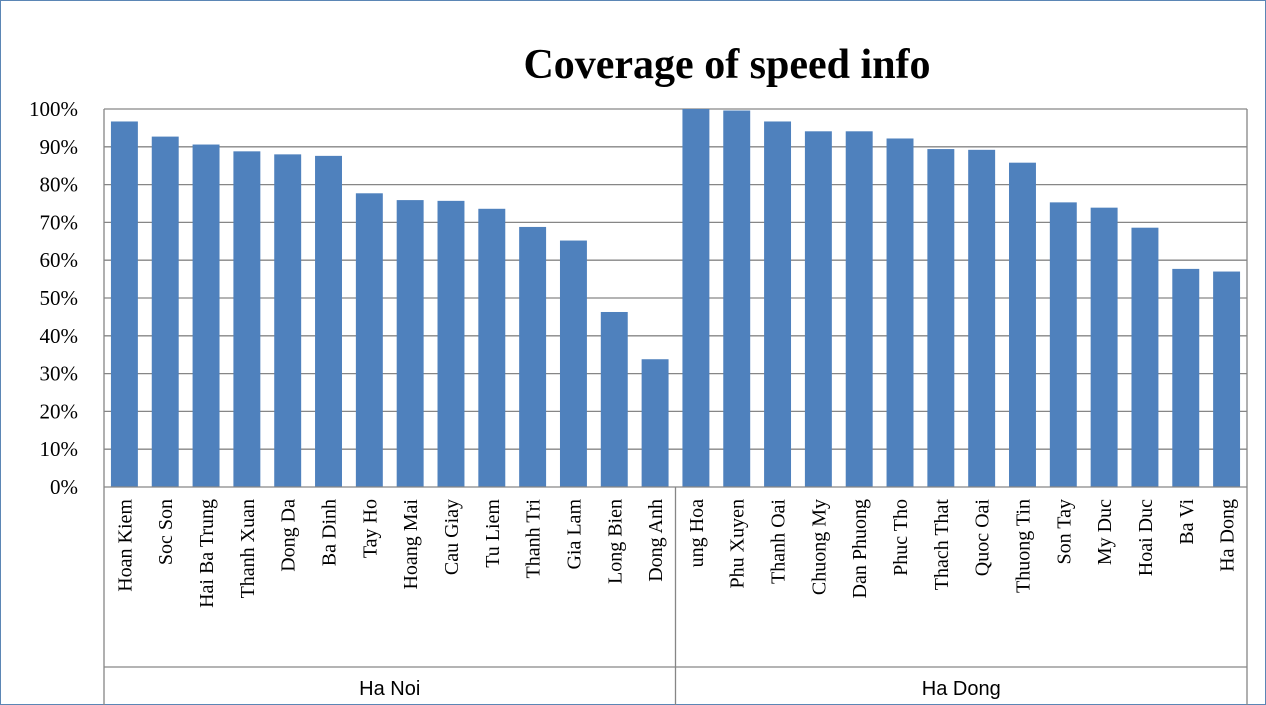 The height and width of the screenshot is (705, 1266). Describe the element at coordinates (59, 449) in the screenshot. I see `y-tick-label: 10%` at that location.